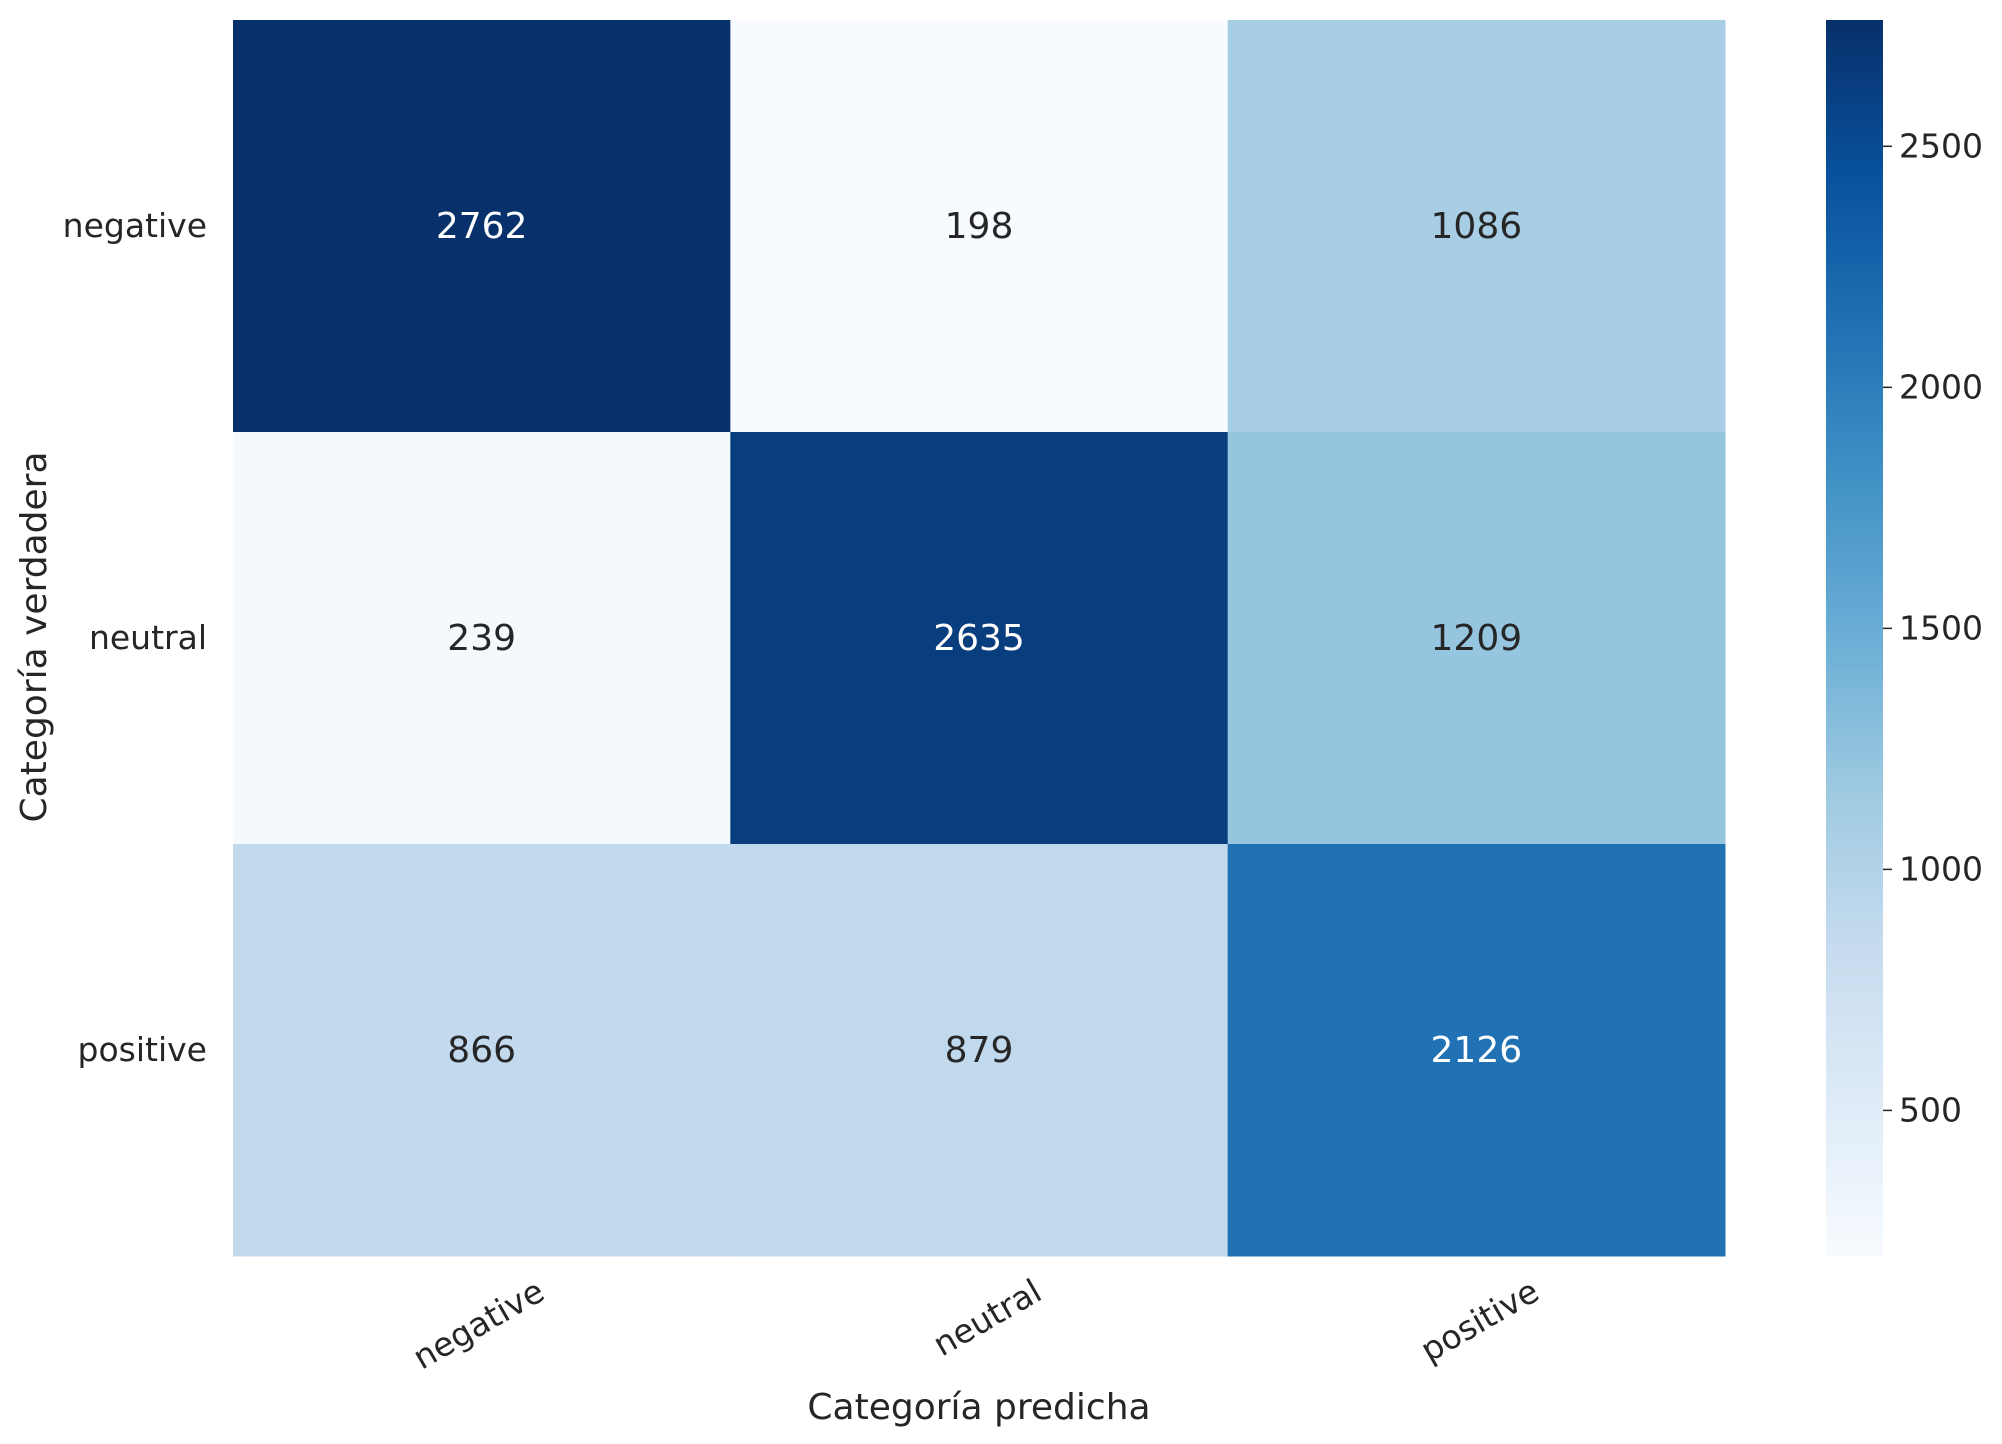 Image resolution: width=2002 pixels, height=1444 pixels. I want to click on cell-value-label: 2126, so click(1477, 1050).